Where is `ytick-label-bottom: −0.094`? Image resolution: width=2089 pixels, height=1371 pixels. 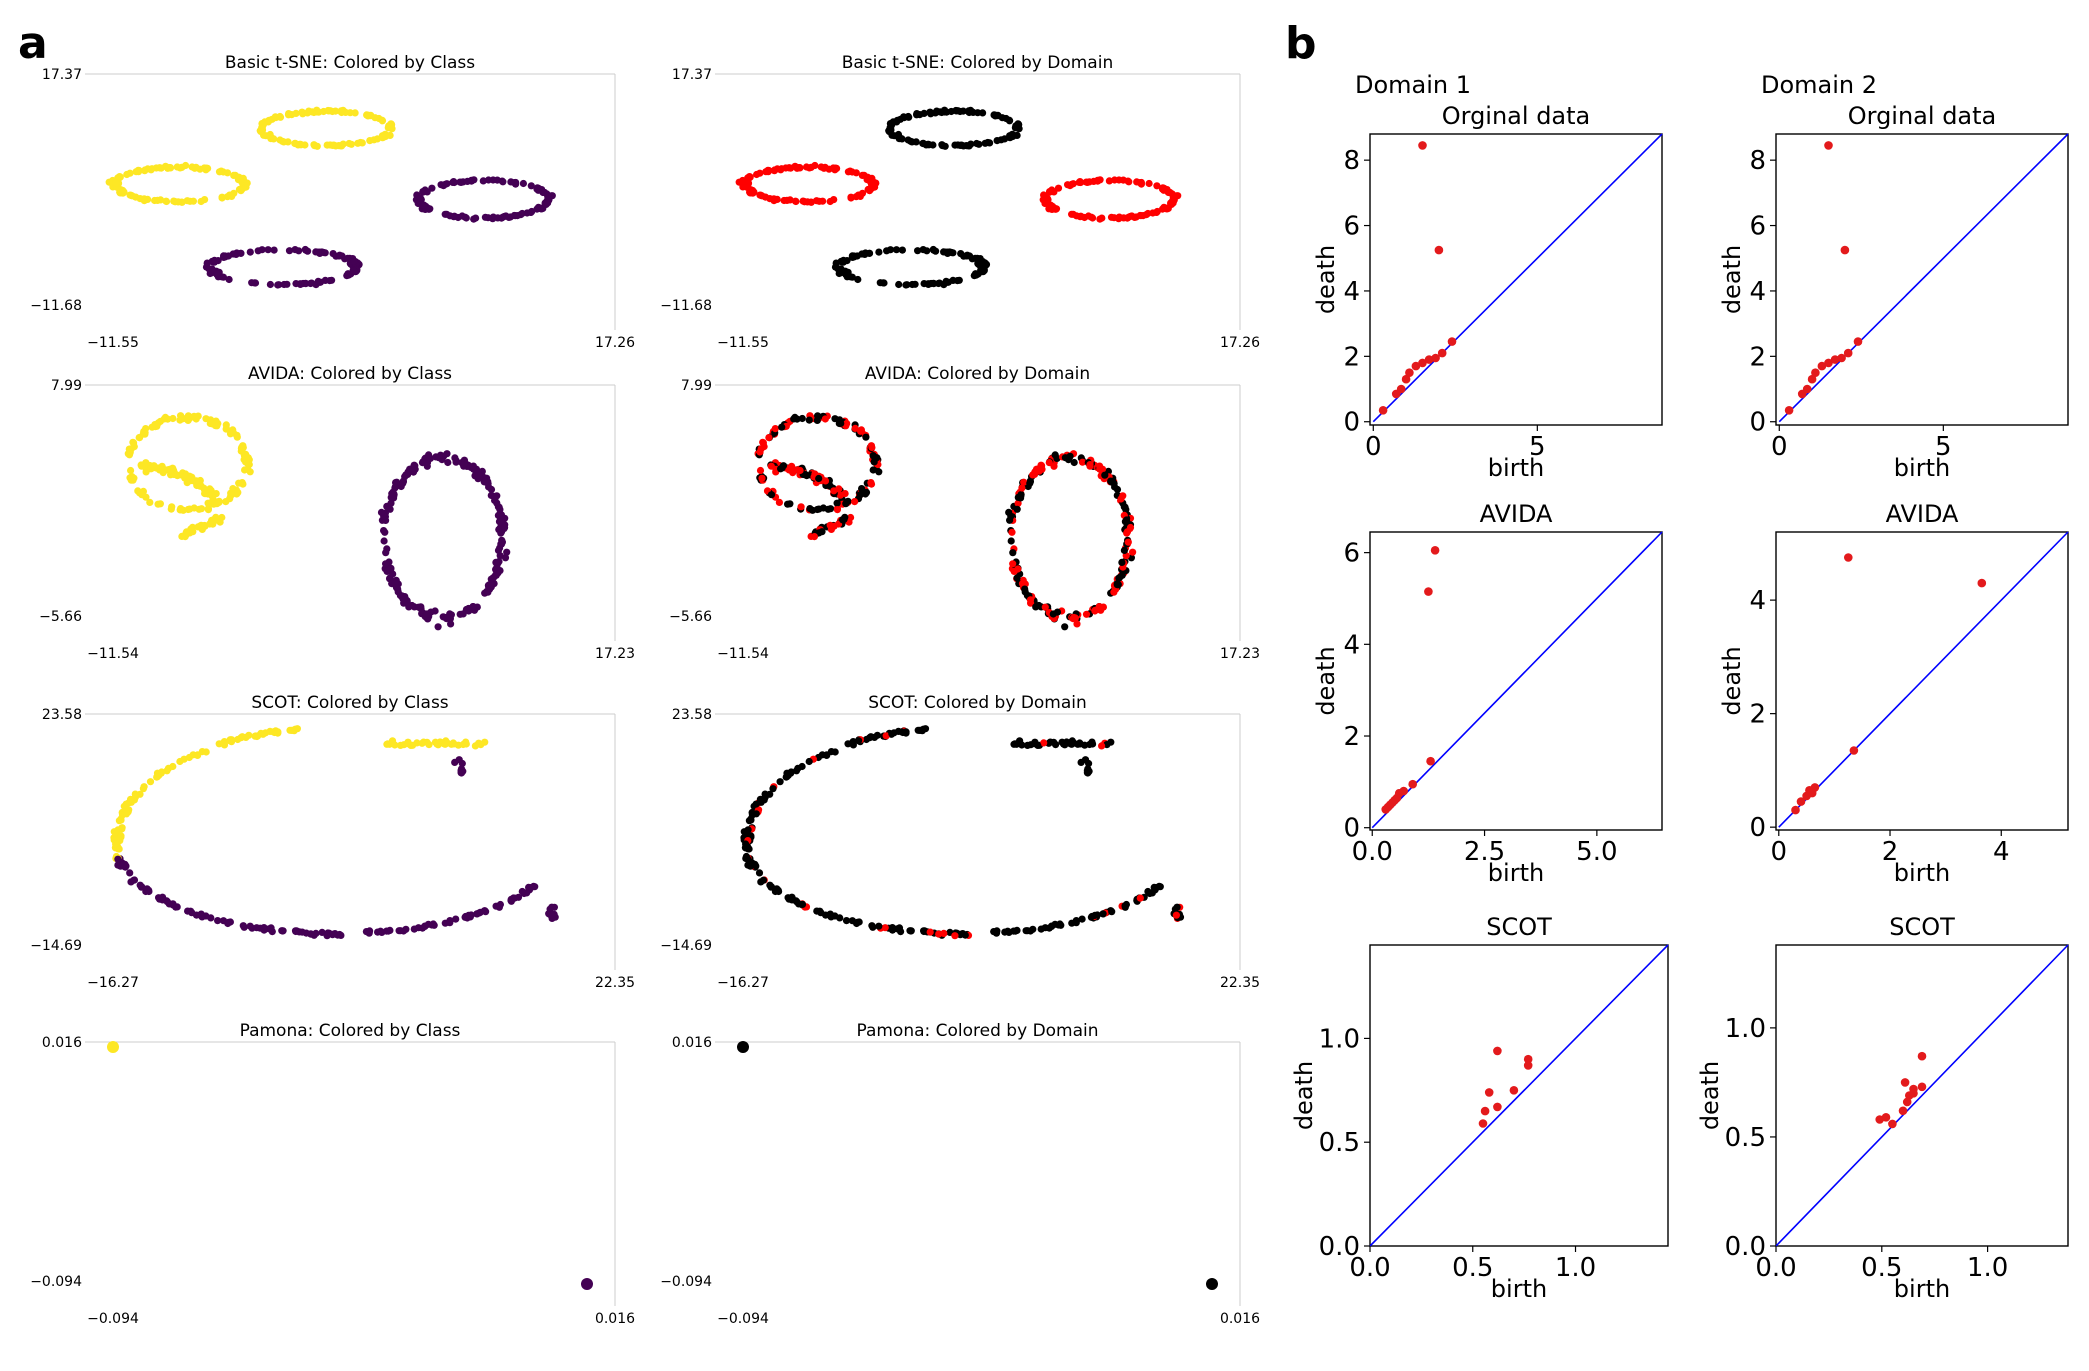
ytick-label-bottom: −0.094 is located at coordinates (56, 1282).